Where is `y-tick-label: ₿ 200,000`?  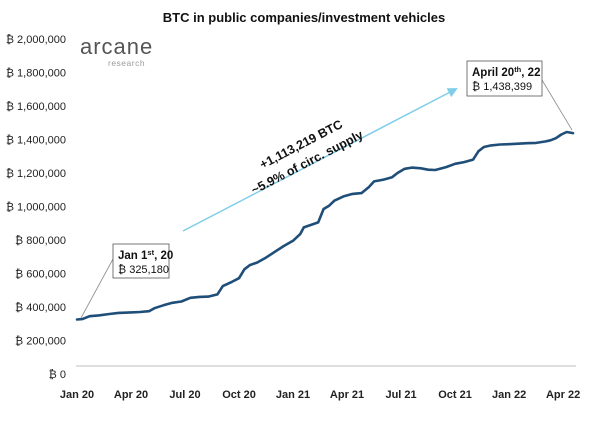 y-tick-label: ₿ 200,000 is located at coordinates (40, 342).